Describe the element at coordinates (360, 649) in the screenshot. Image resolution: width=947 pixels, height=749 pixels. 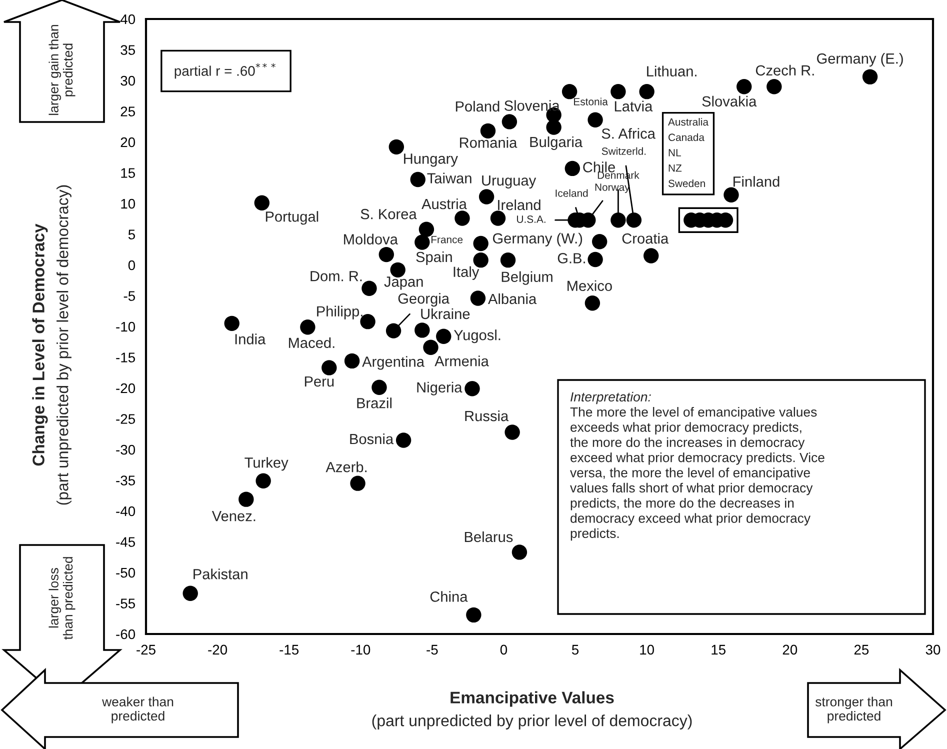
I see `x-tick-label: -10` at that location.